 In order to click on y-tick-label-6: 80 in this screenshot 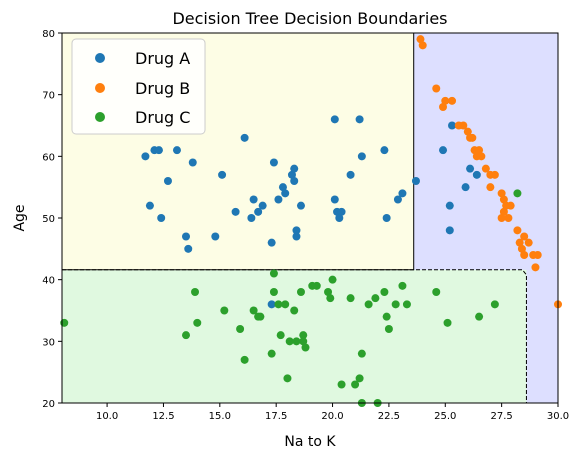, I will do `click(48, 34)`.